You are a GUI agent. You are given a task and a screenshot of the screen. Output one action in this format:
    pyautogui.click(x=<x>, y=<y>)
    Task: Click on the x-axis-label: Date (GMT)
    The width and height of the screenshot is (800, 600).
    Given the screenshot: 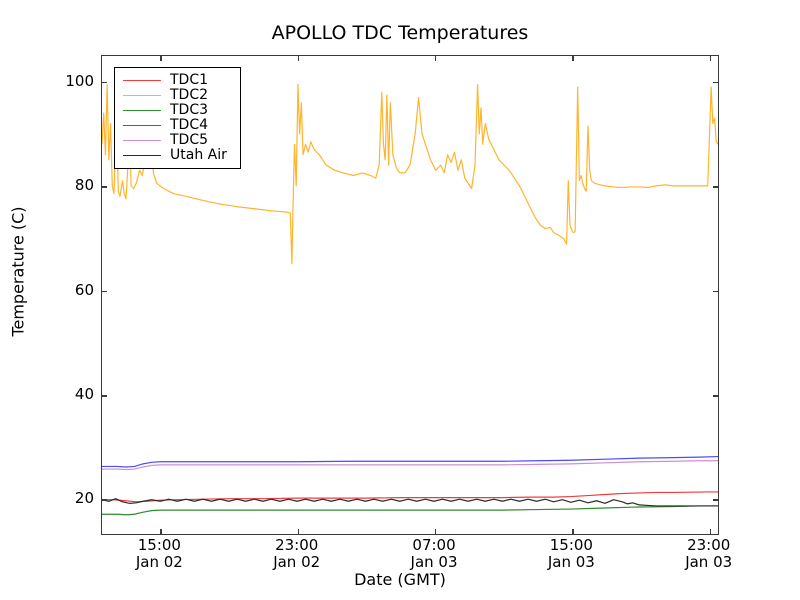 What is the action you would take?
    pyautogui.click(x=400, y=579)
    